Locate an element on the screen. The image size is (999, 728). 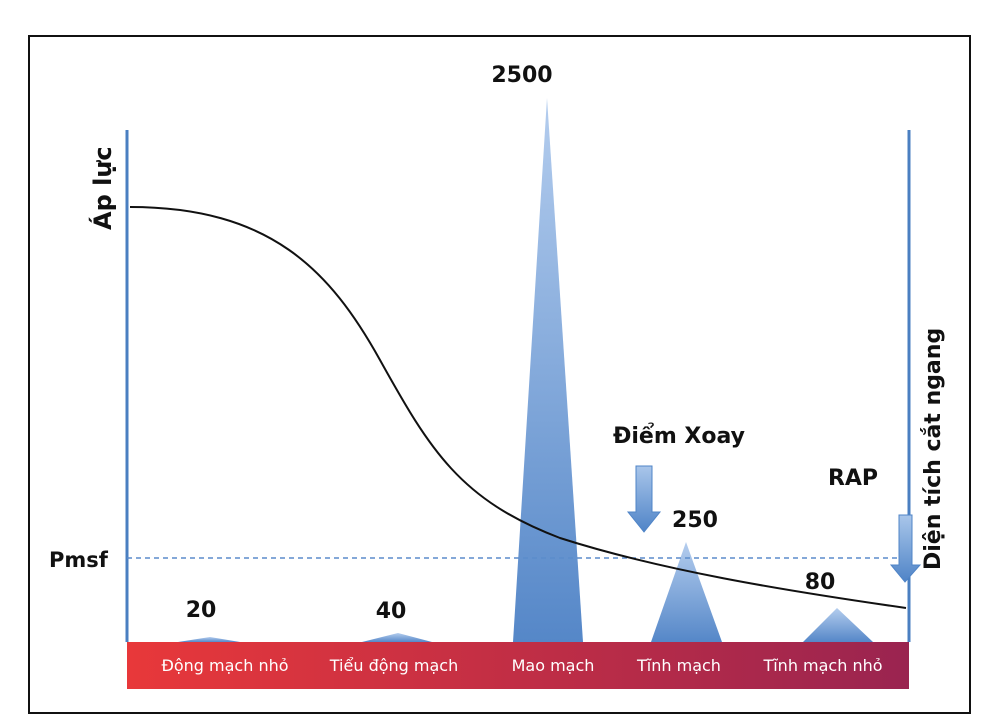
area-value-capillaries: 2500 is located at coordinates (521, 75).